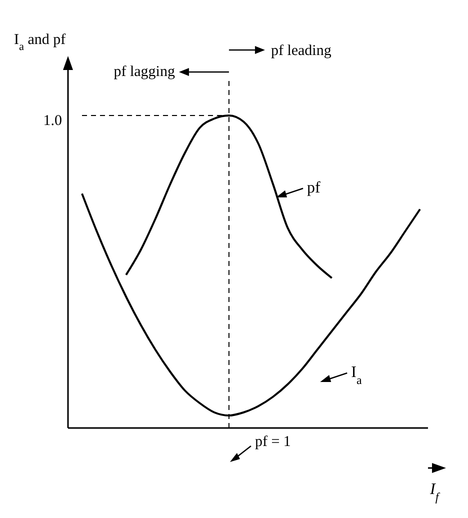  I want to click on text: pf lagging, so click(145, 72).